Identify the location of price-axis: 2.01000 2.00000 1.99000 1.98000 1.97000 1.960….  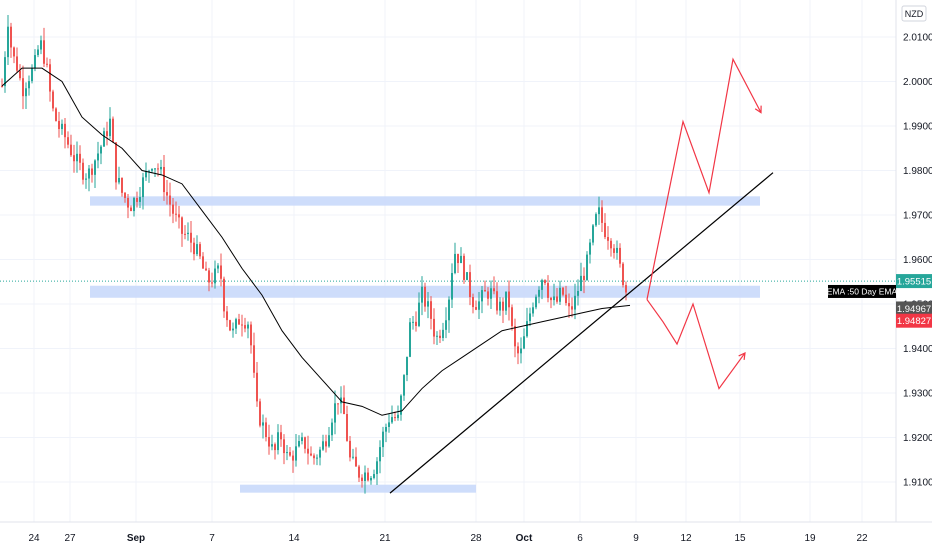
(913, 261).